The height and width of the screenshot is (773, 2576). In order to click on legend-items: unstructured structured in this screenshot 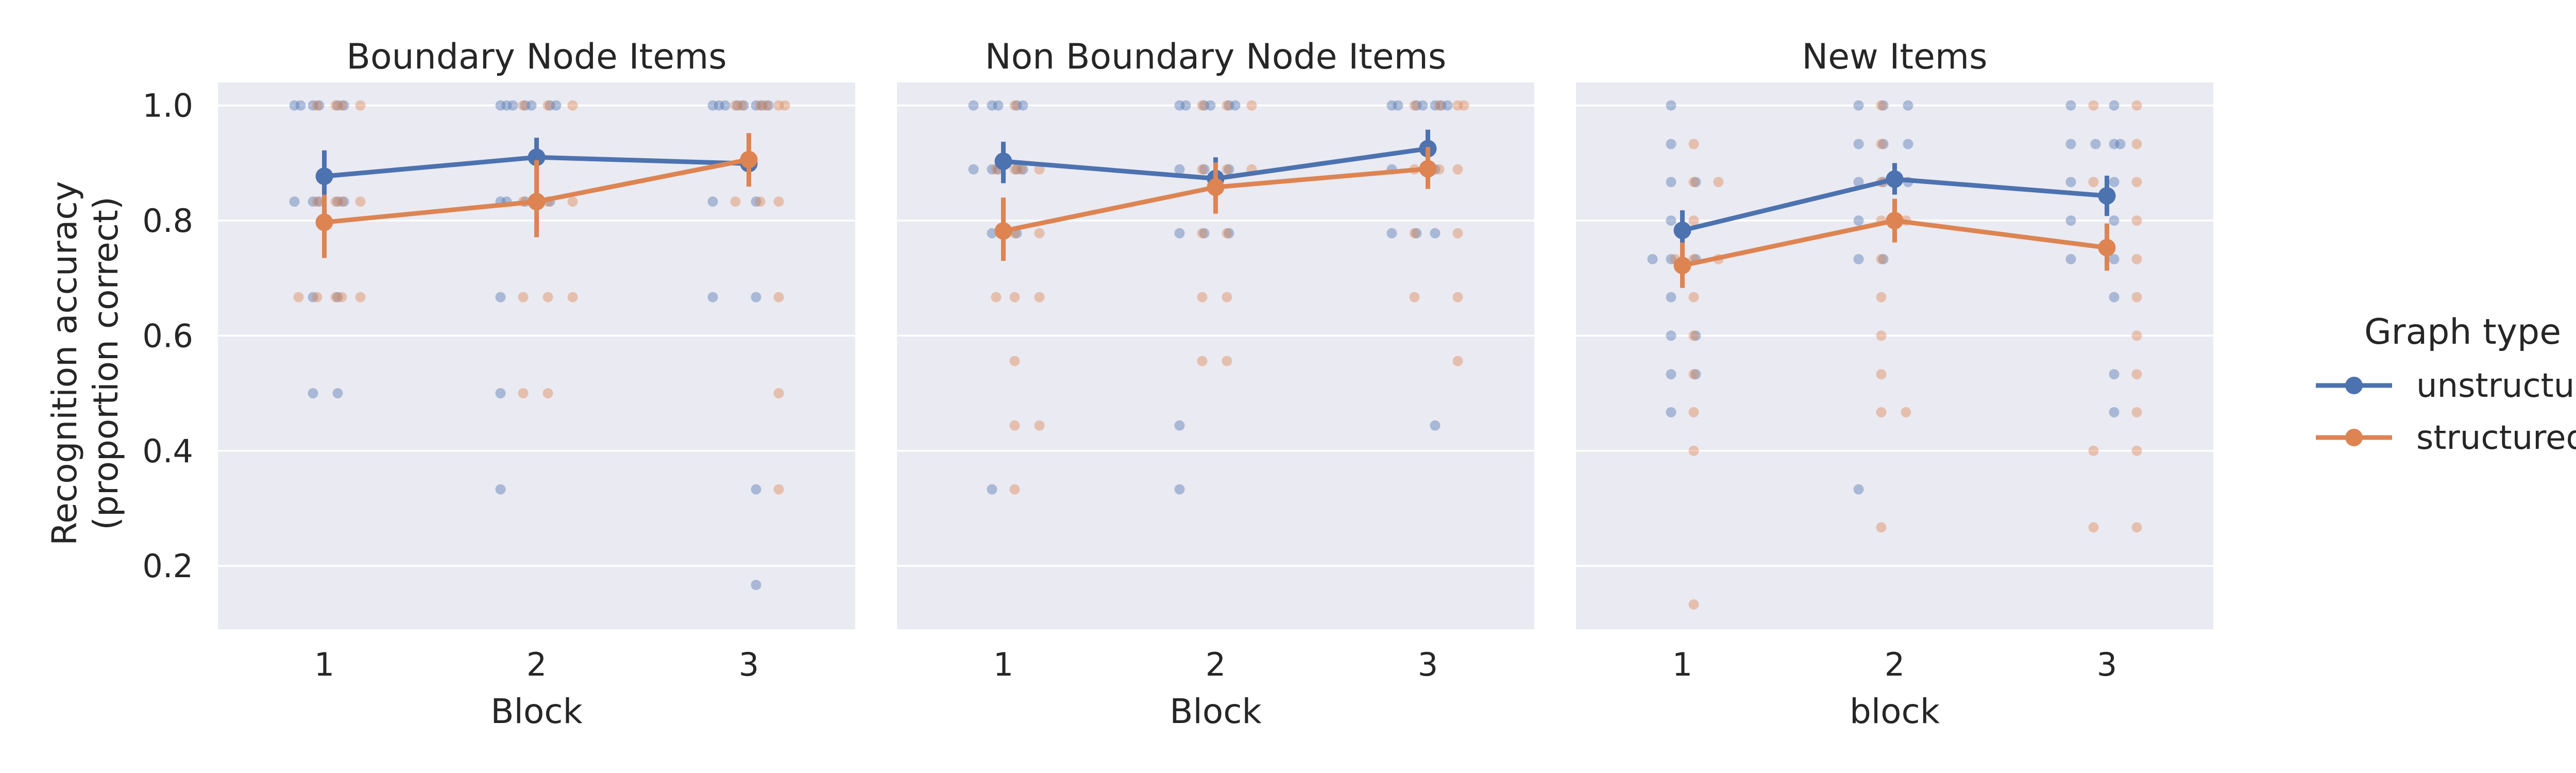, I will do `click(2446, 412)`.